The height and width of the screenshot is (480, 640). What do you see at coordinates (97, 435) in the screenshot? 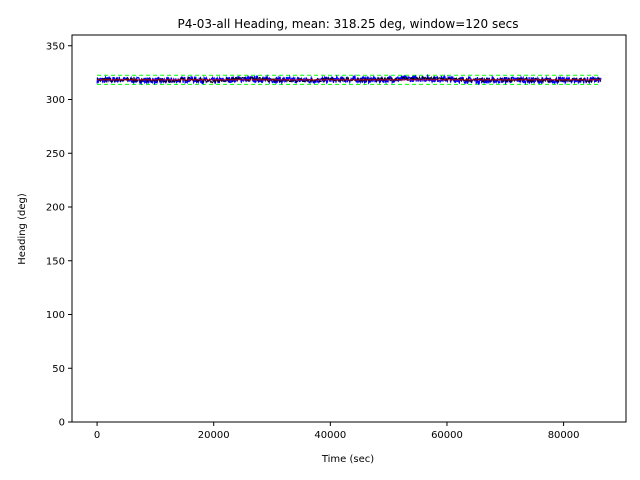
I see `x-tick-label: 0` at bounding box center [97, 435].